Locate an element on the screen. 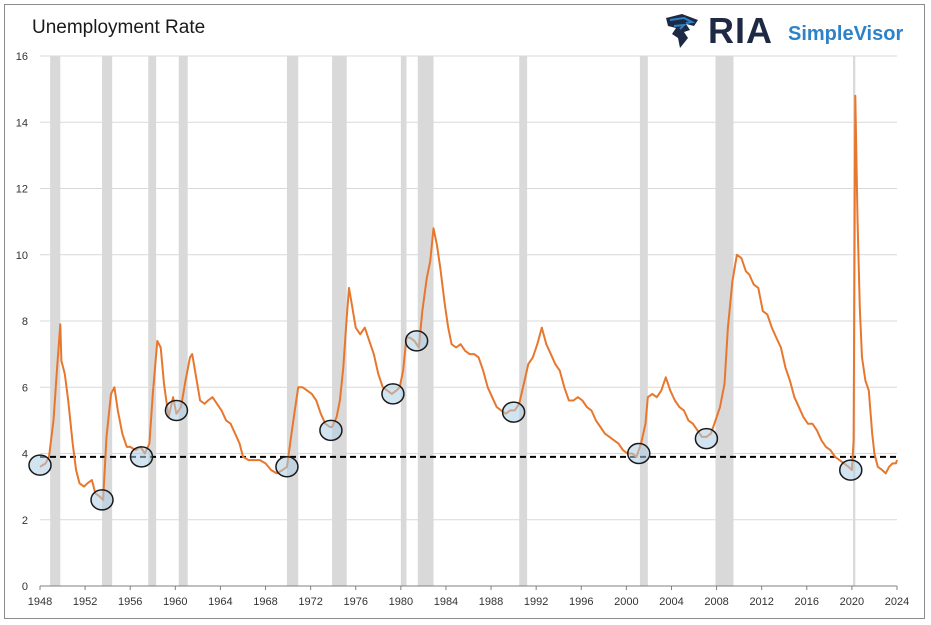 Image resolution: width=931 pixels, height=625 pixels. x-tick-label: 1984 is located at coordinates (446, 602).